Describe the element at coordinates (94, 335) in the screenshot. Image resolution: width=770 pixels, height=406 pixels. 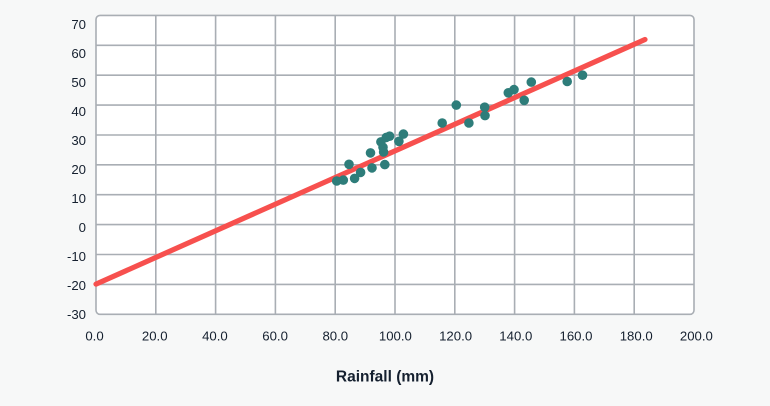
I see `svg-text: 0.0` at that location.